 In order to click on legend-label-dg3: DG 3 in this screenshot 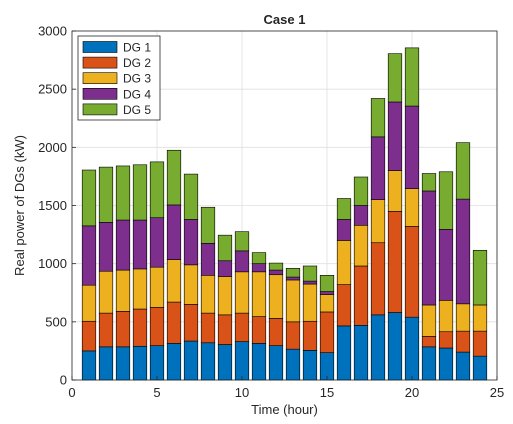, I will do `click(137, 79)`.